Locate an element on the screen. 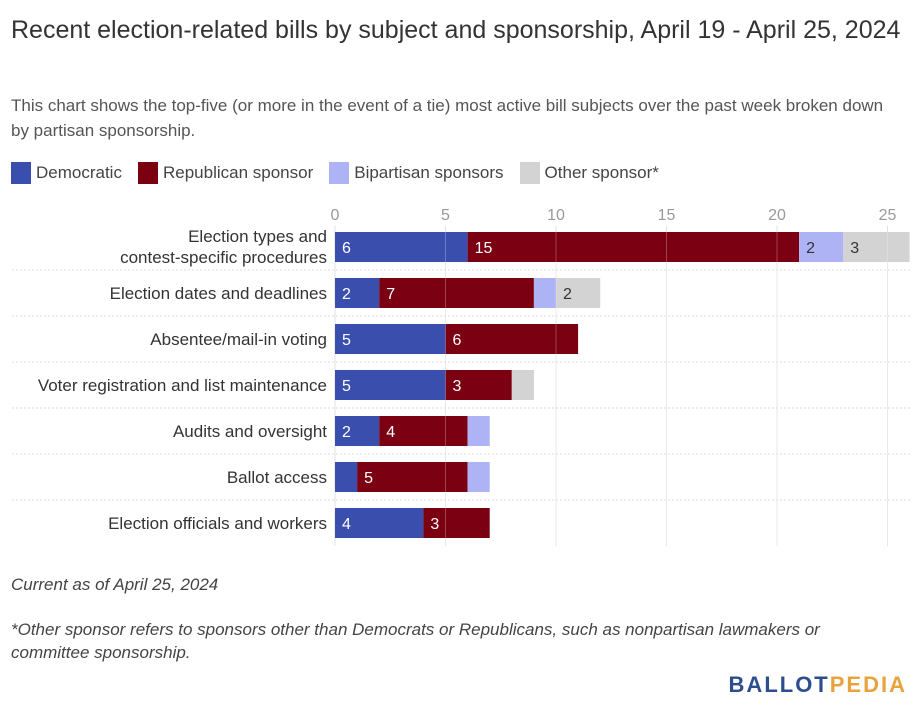 This screenshot has height=709, width=922. category-label-line: Election types and is located at coordinates (257, 236).